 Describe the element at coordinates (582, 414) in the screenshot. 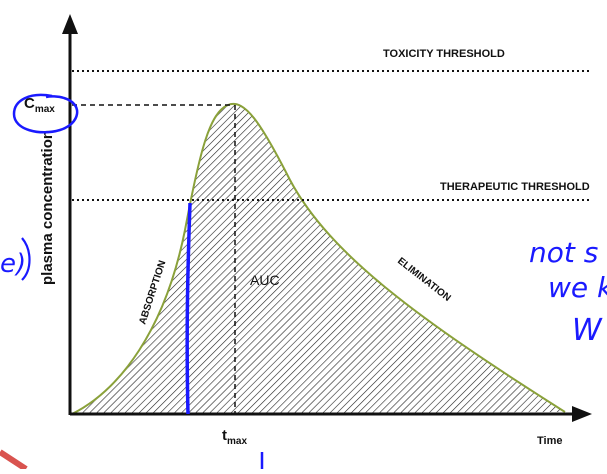

I see `x-axis-arrow` at that location.